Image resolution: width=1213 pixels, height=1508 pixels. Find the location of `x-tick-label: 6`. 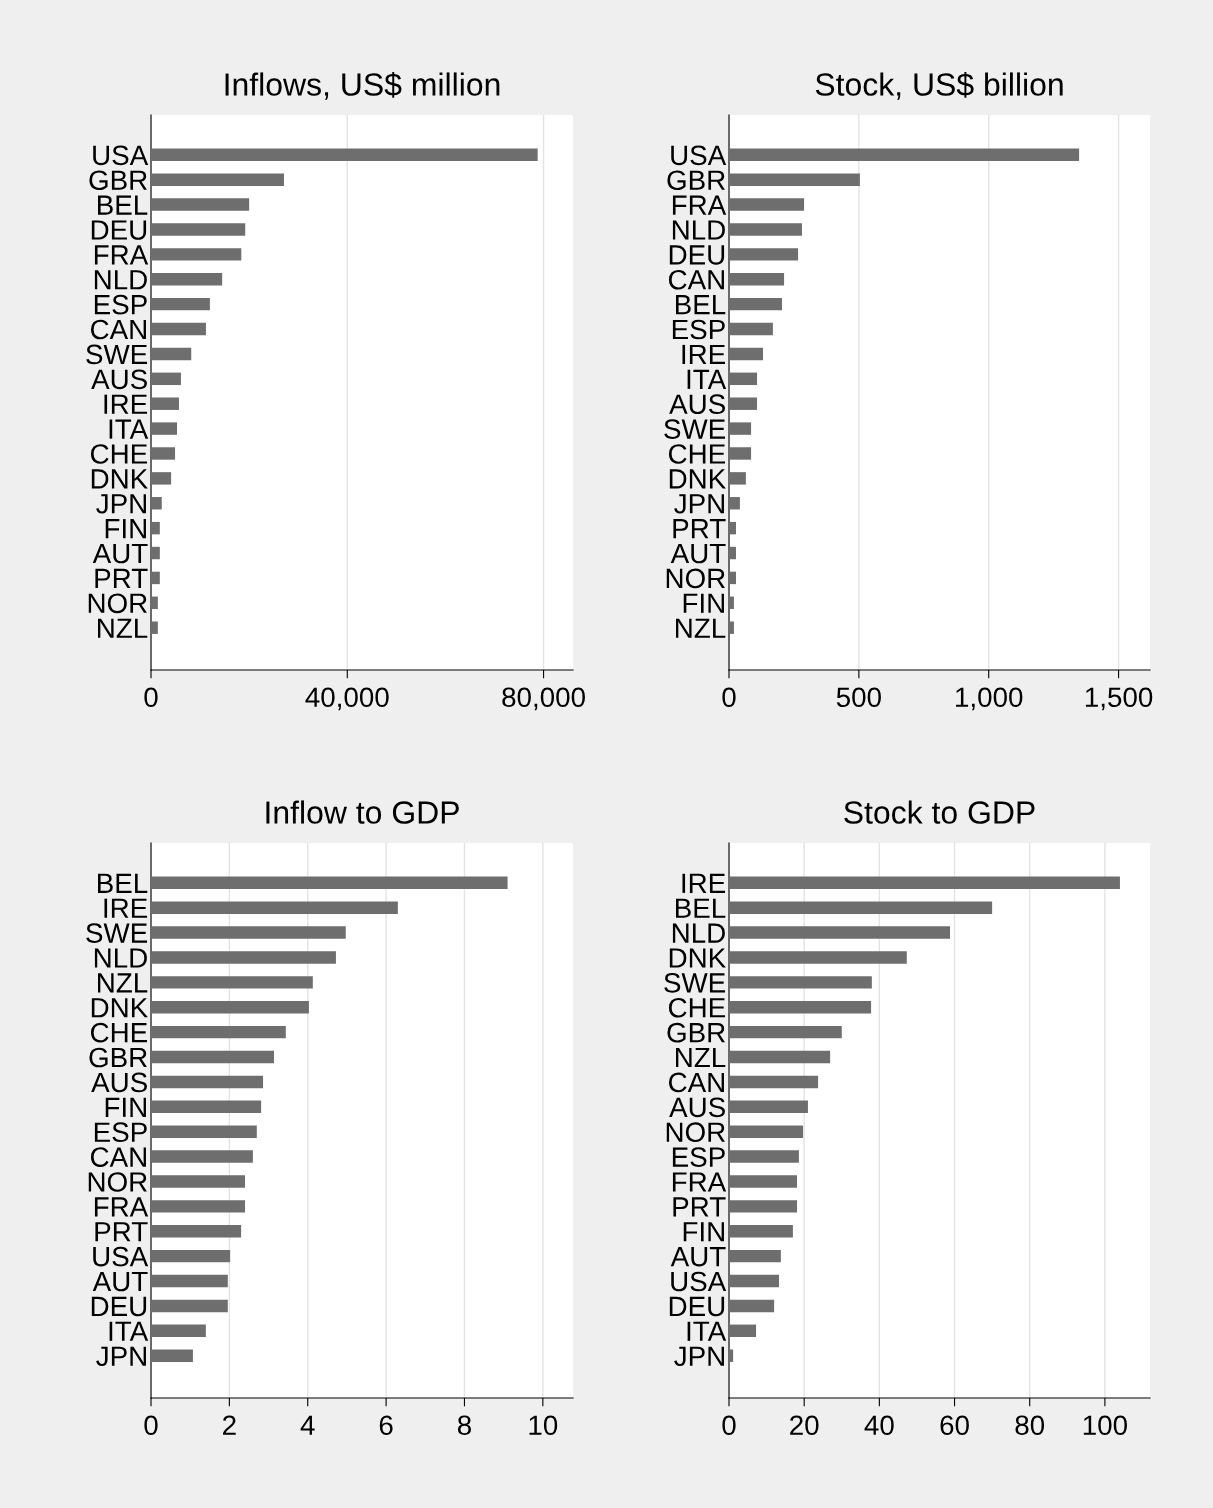

x-tick-label: 6 is located at coordinates (386, 1425).